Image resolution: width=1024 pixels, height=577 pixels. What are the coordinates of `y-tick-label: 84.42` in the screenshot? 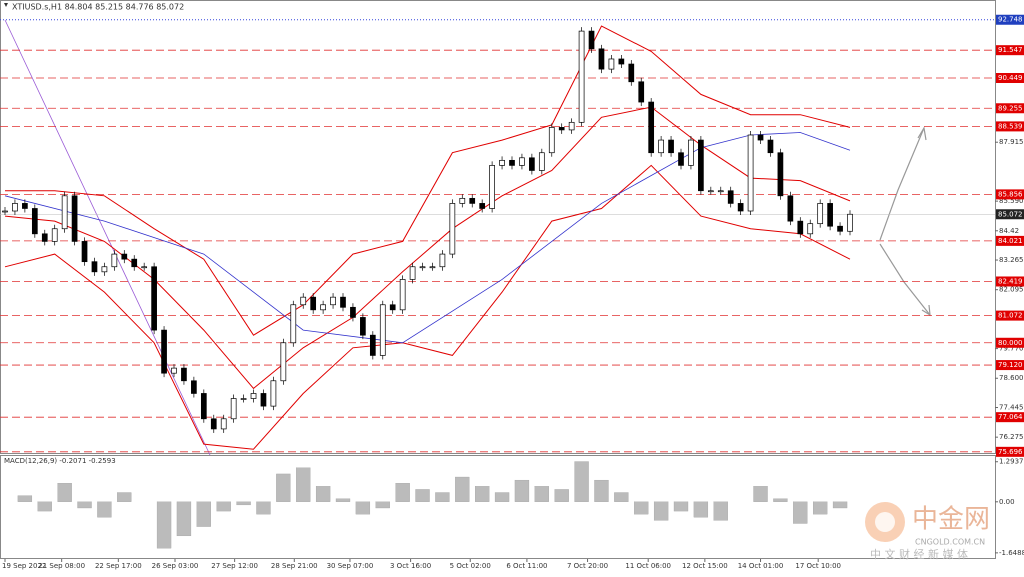 It's located at (1009, 231).